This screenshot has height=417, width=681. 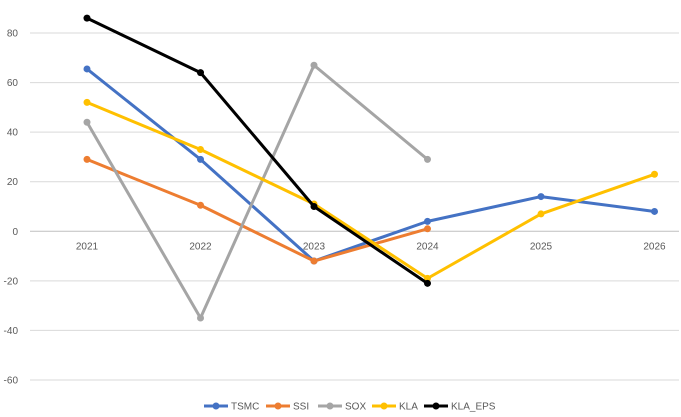 I want to click on x-tick-label: 2021, so click(x=87, y=246).